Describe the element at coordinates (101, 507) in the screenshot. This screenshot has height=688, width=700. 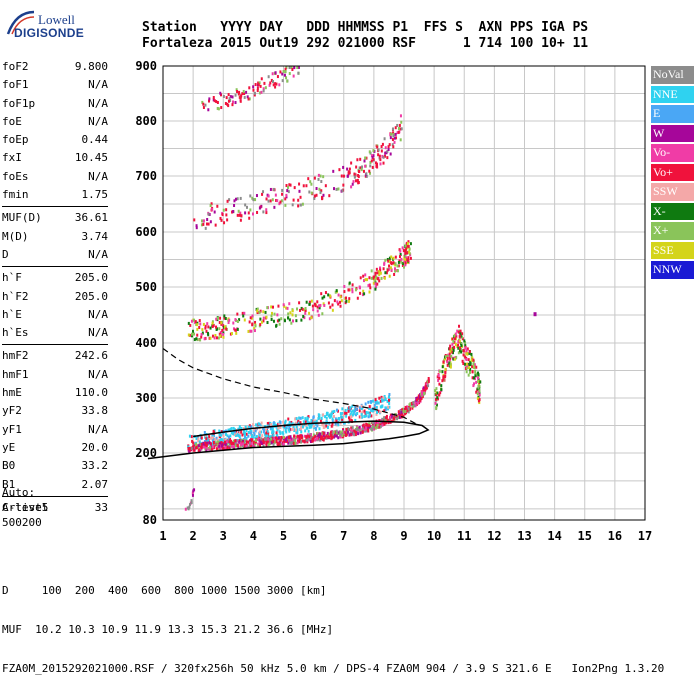
I see `param-value: 33` at that location.